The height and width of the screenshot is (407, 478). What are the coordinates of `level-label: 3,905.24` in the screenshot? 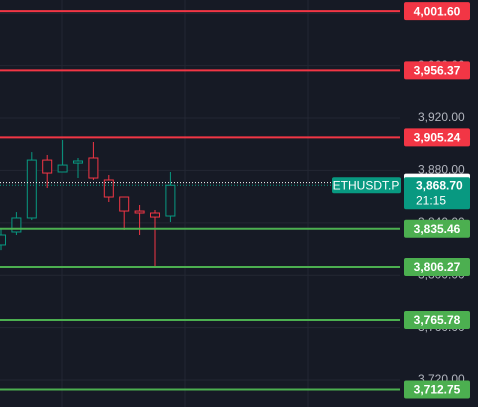 It's located at (437, 138).